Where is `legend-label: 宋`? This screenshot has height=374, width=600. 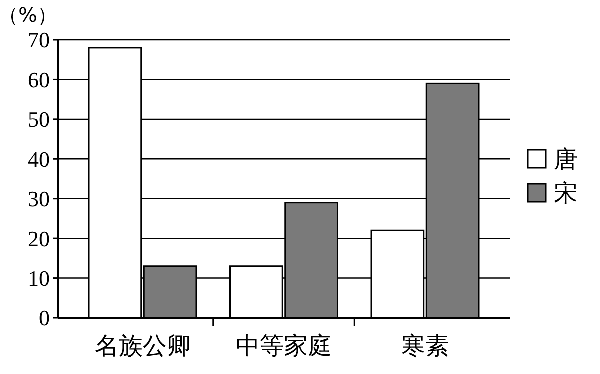 legend-label: 宋 is located at coordinates (566, 193).